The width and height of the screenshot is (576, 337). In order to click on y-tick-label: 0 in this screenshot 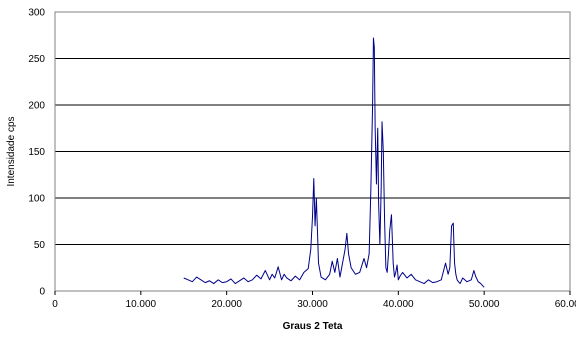, I will do `click(42, 292)`.